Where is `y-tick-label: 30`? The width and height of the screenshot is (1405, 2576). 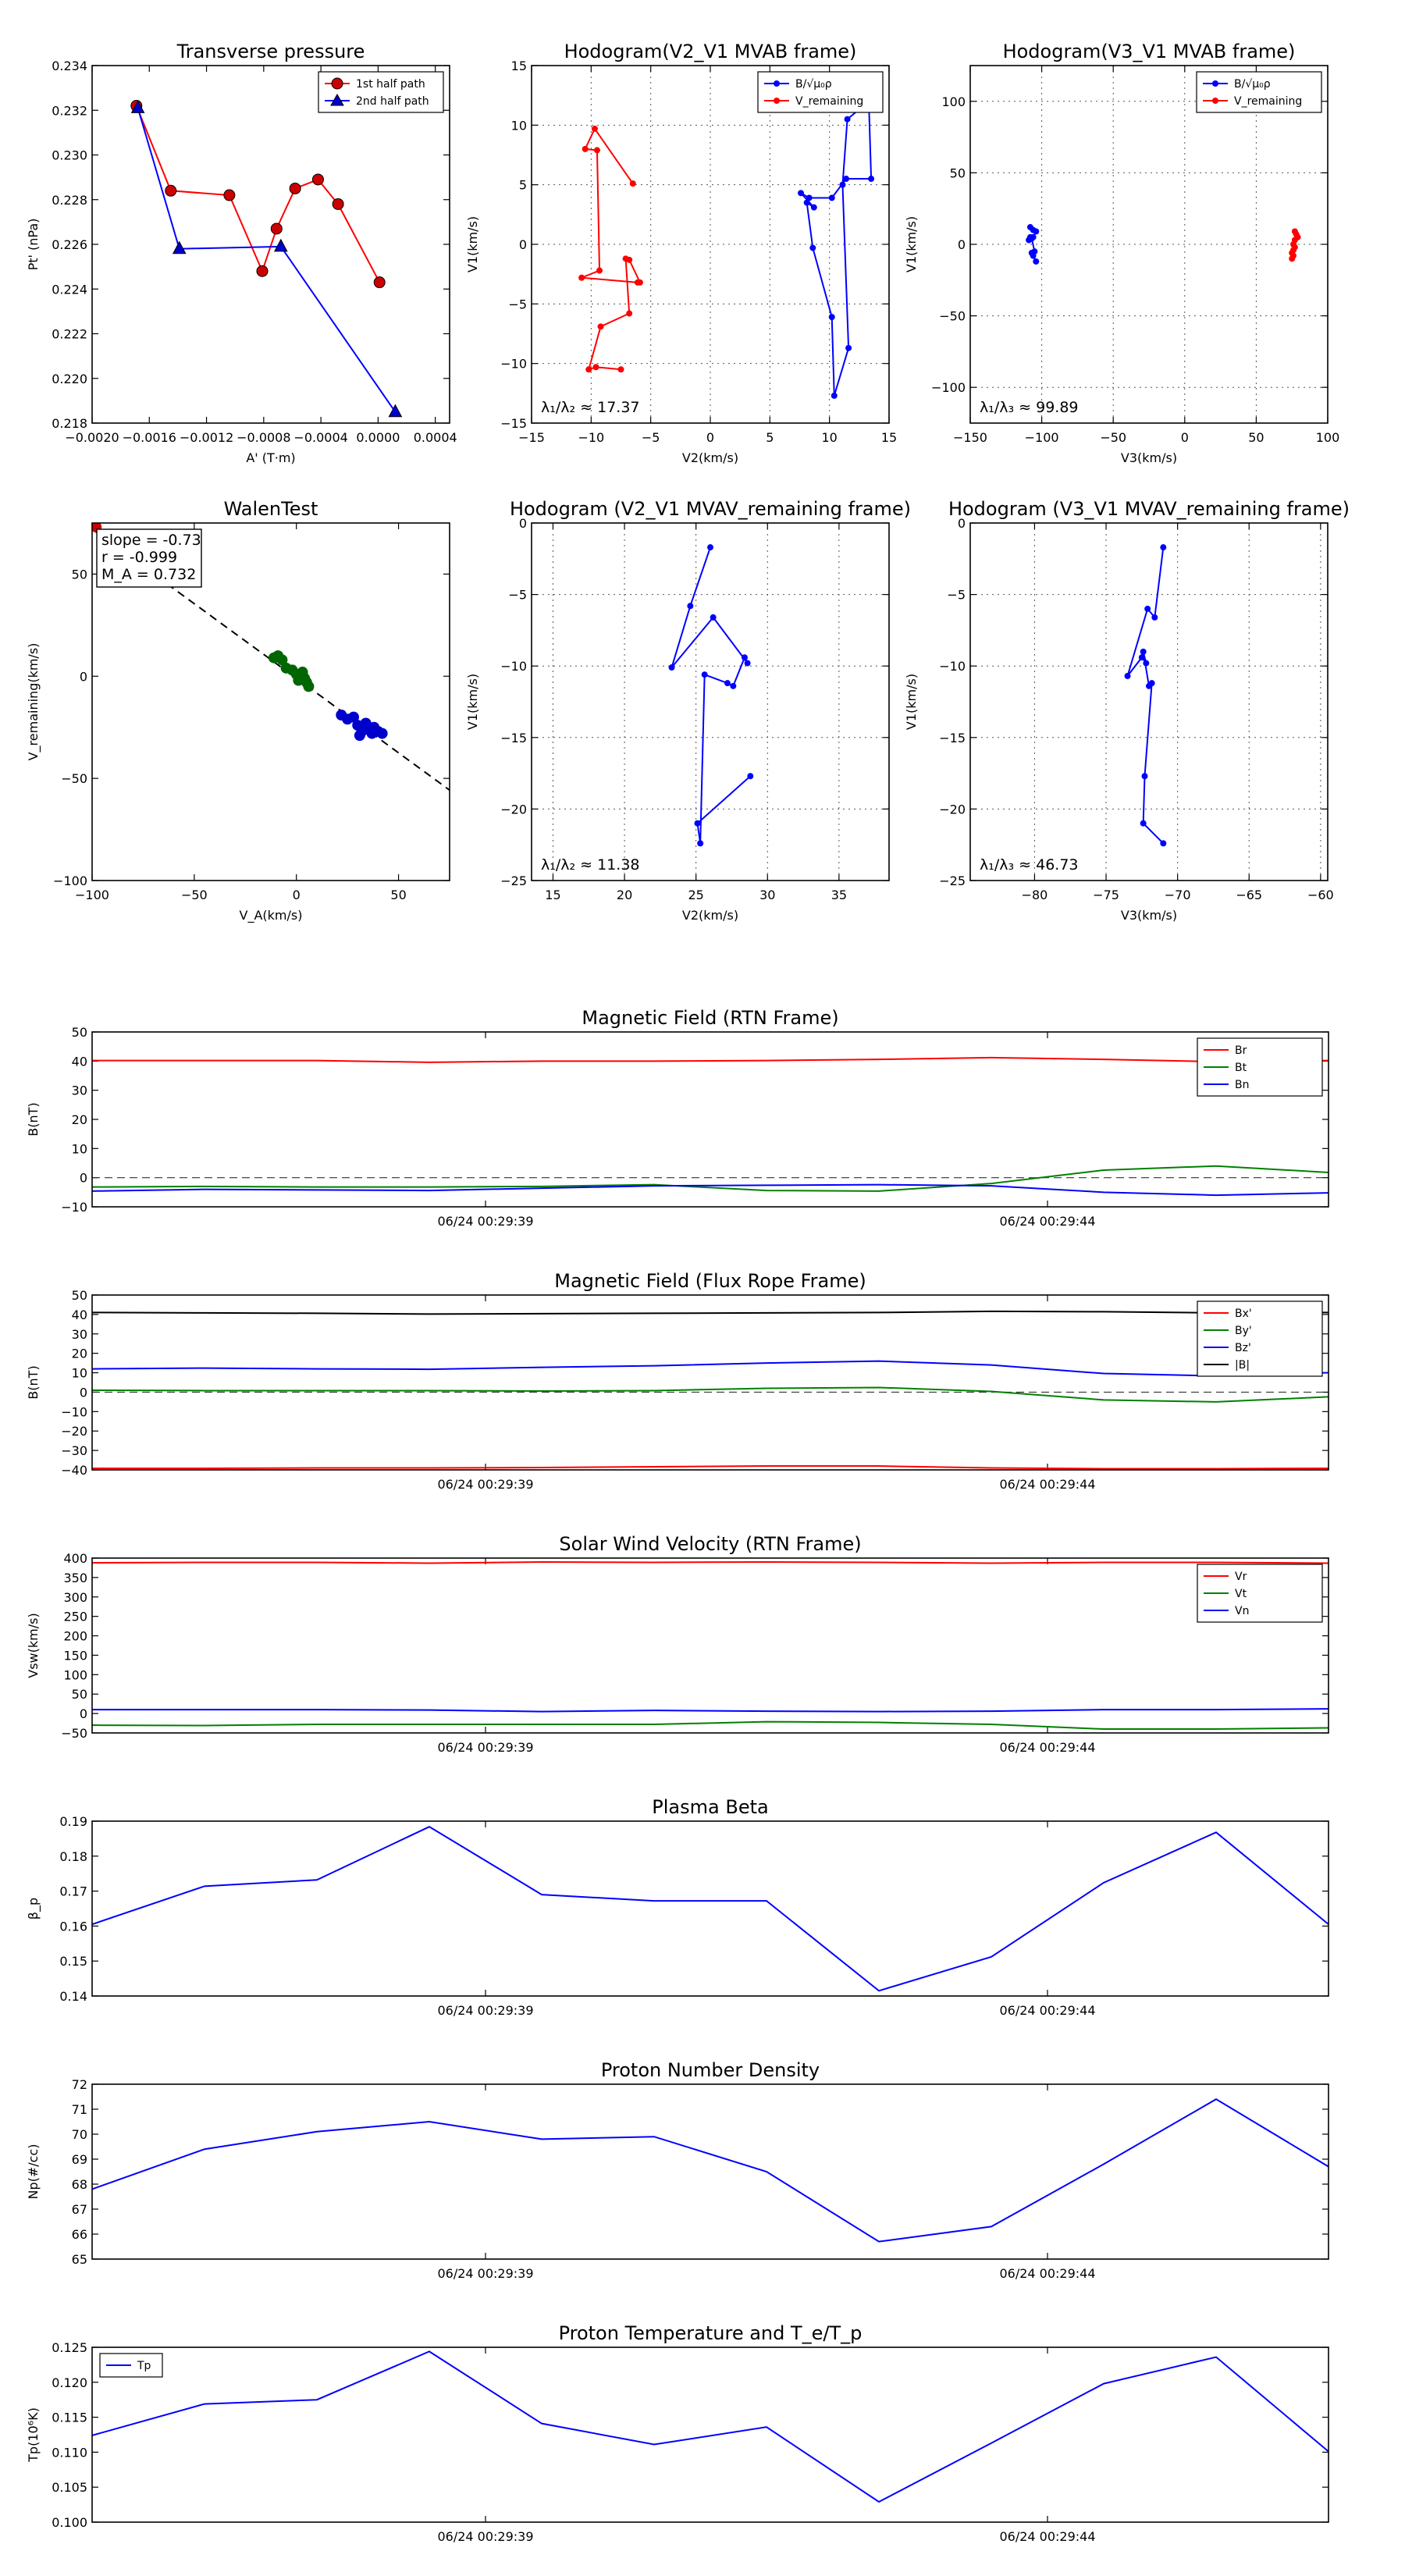 y-tick-label: 30 is located at coordinates (80, 1334).